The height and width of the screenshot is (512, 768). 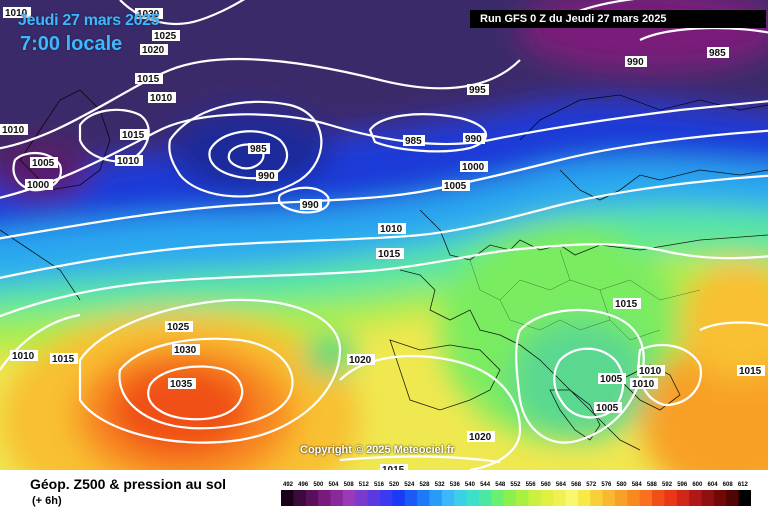 What do you see at coordinates (728, 485) in the screenshot?
I see `legend-tick: 608` at bounding box center [728, 485].